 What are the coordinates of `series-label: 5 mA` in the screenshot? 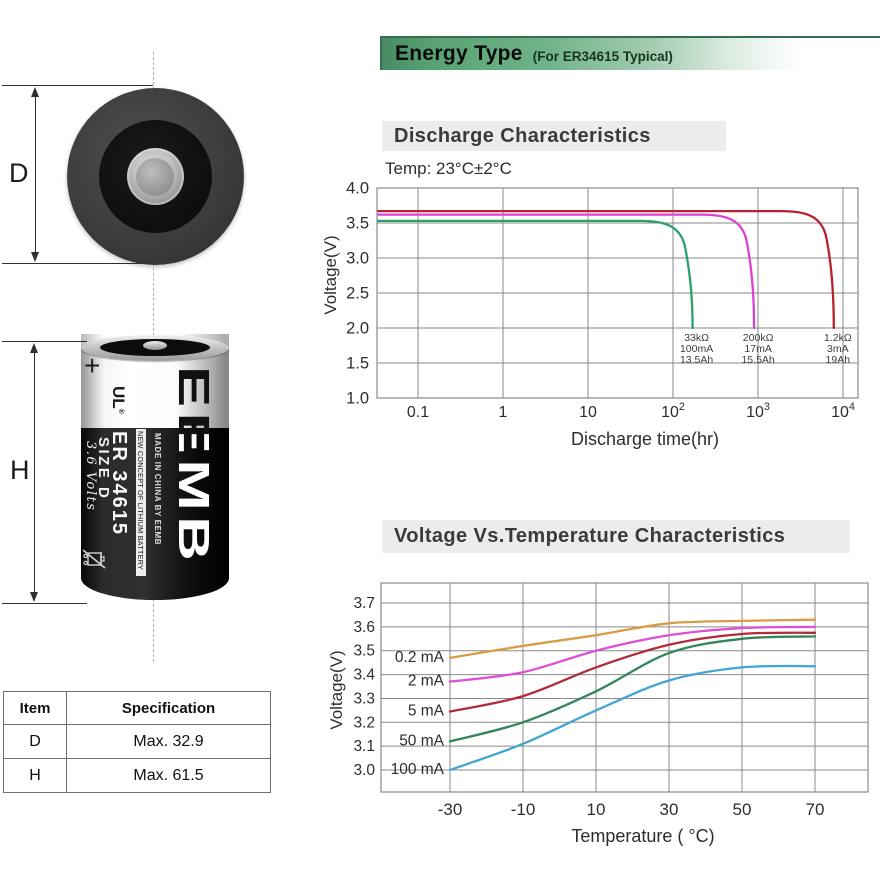 It's located at (426, 711).